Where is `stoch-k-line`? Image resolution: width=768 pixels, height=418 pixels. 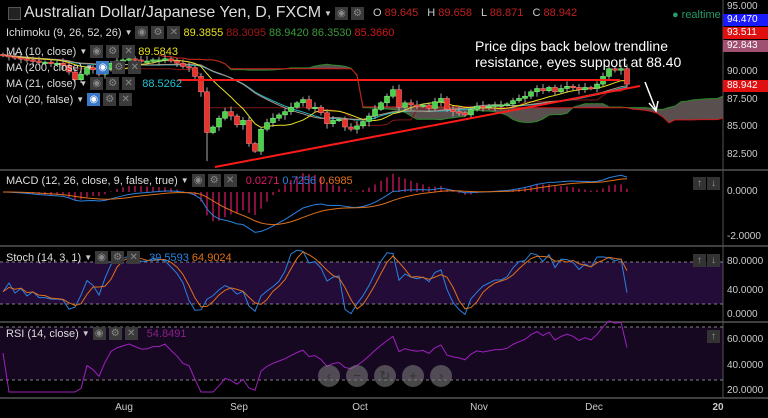
stoch-k-line is located at coordinates (315, 282).